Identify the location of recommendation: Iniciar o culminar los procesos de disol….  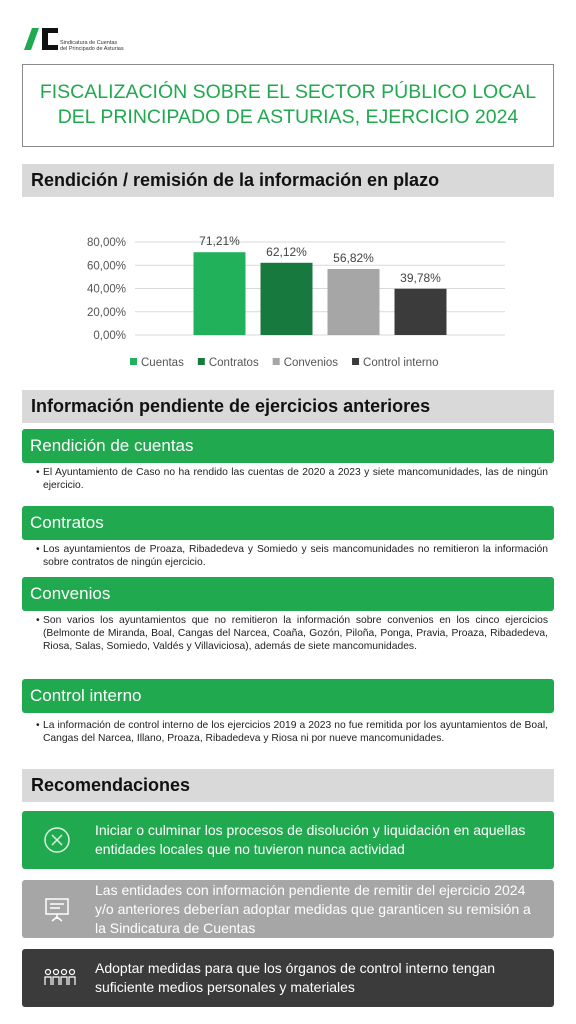
(288, 840).